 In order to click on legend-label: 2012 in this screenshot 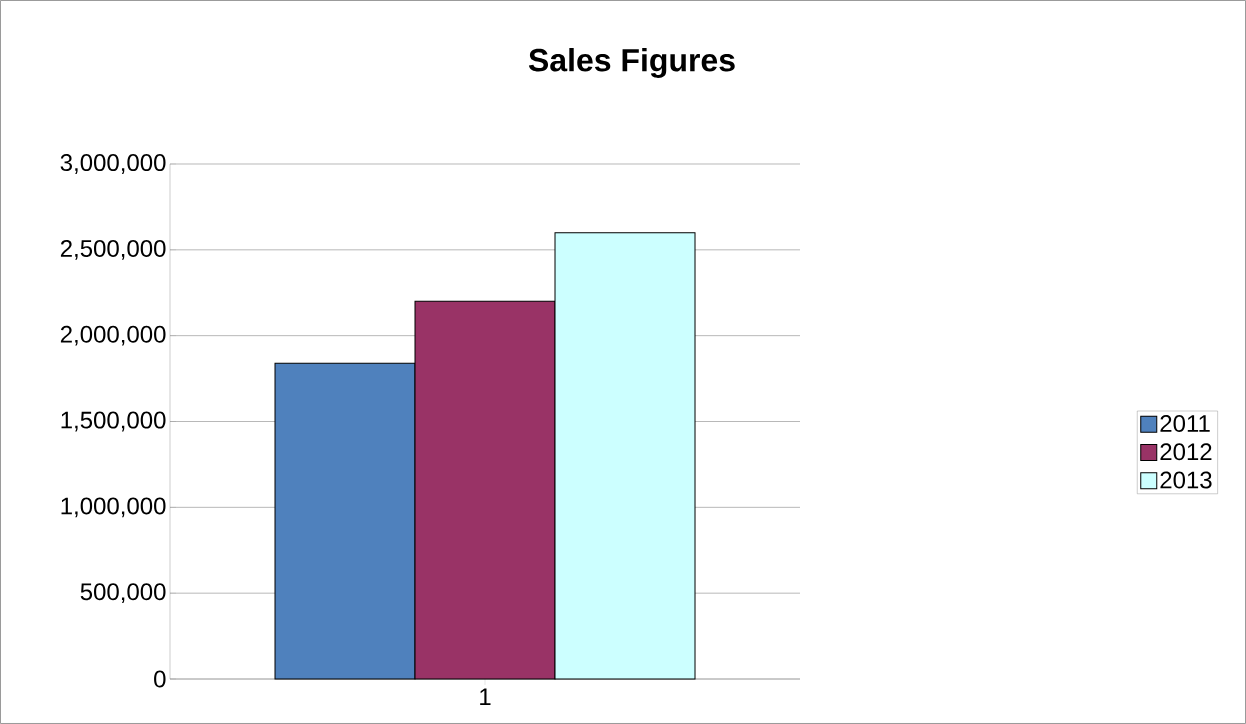, I will do `click(1186, 452)`.